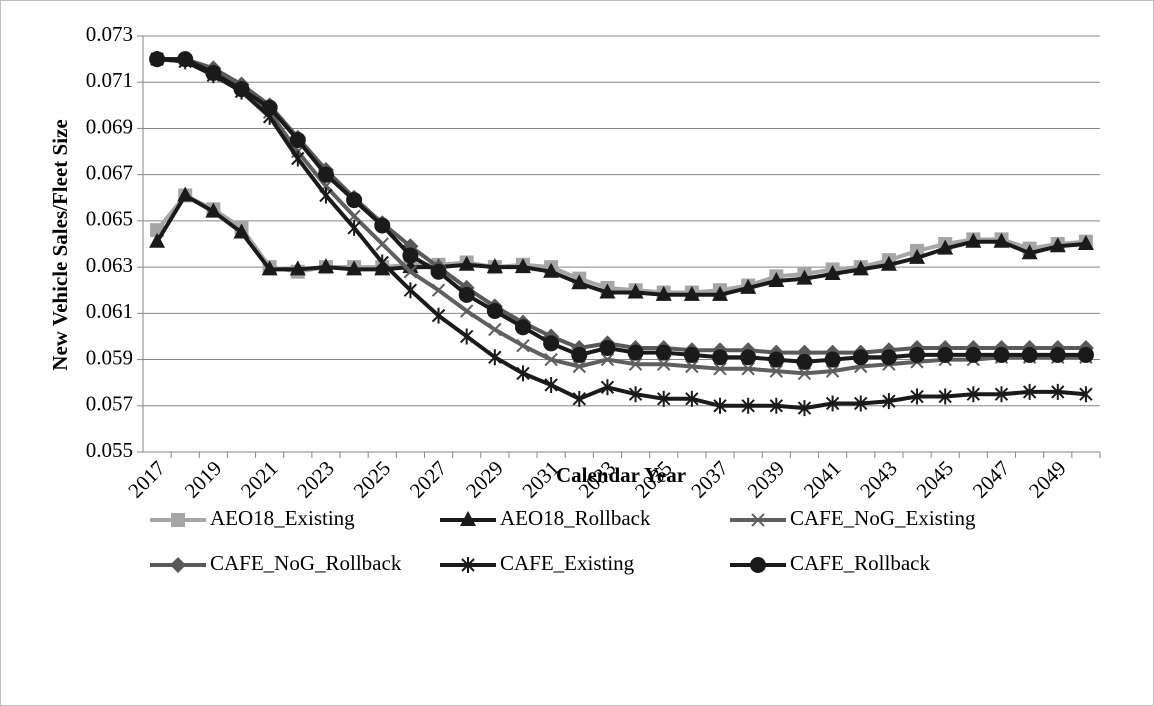 The image size is (1154, 706). Describe the element at coordinates (109, 172) in the screenshot. I see `y-tick-label: 0.067` at that location.